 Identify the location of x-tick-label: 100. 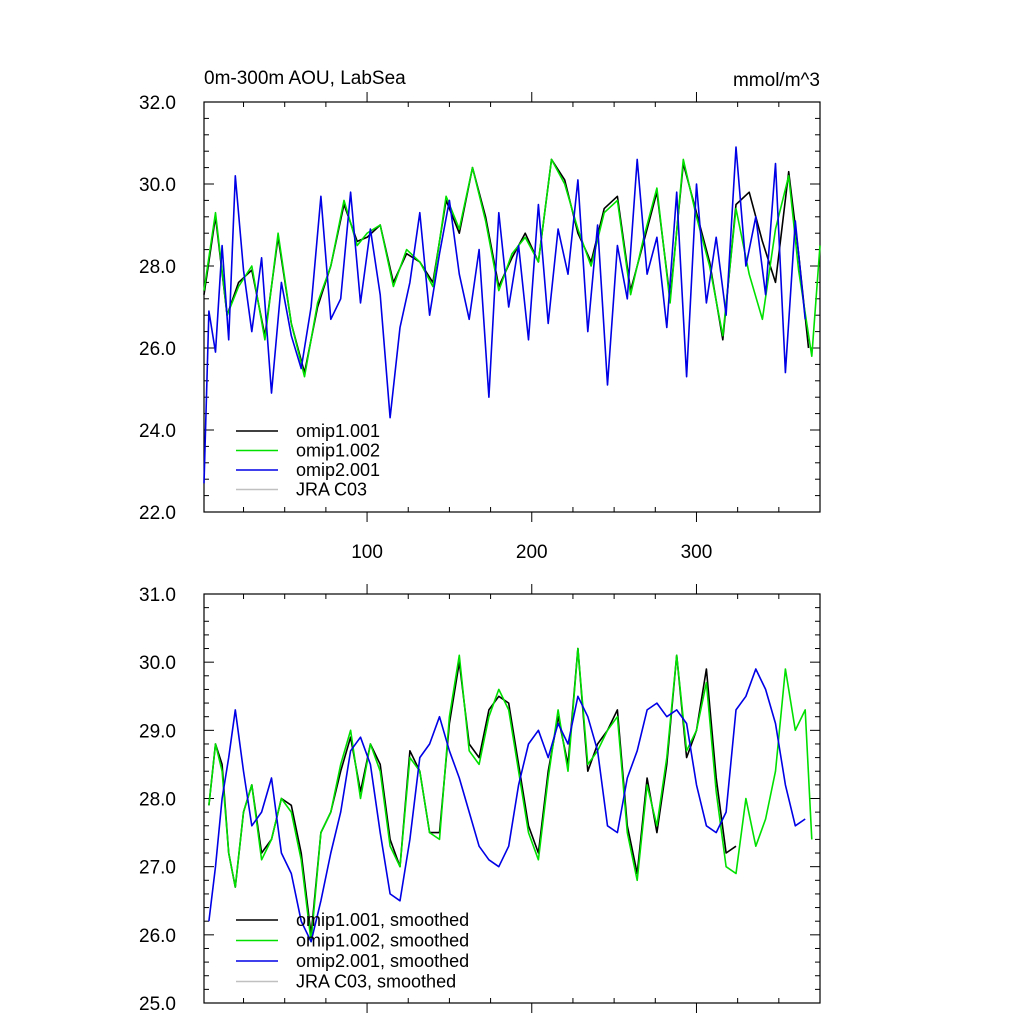
(367, 552).